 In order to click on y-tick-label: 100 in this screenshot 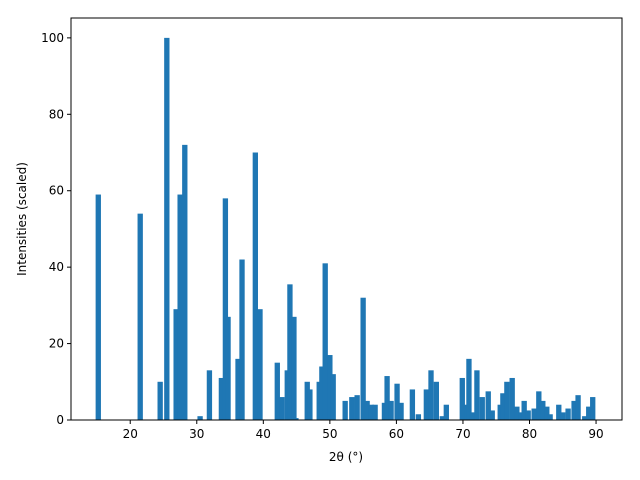, I will do `click(52, 38)`.